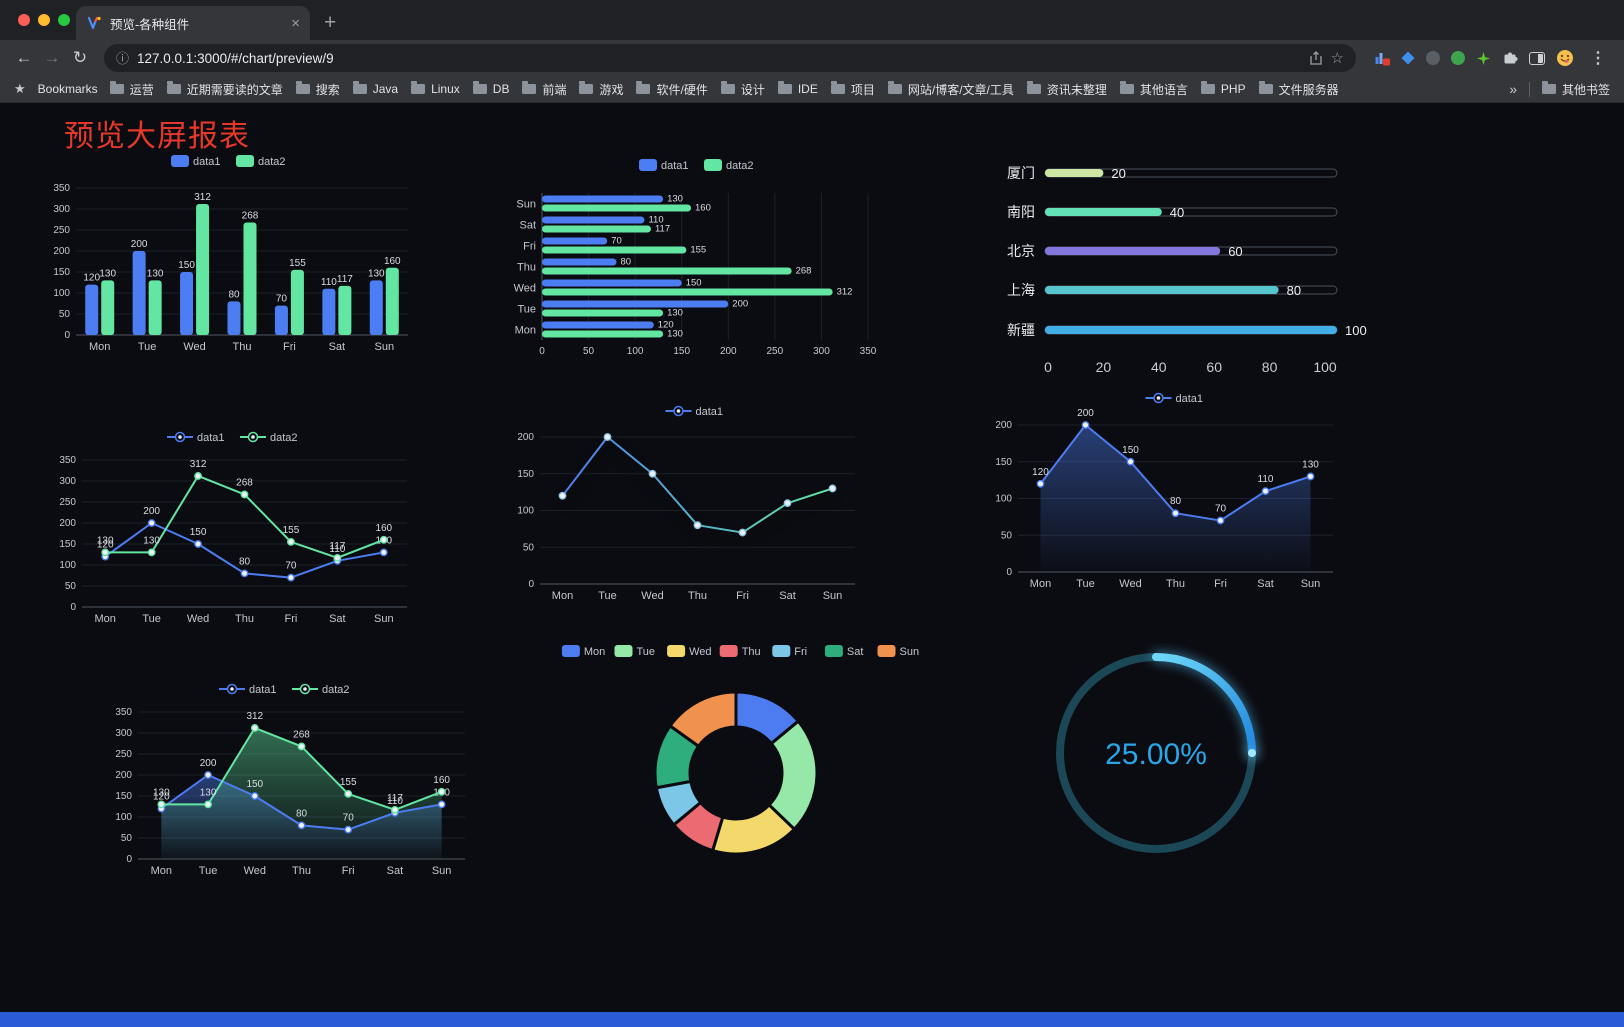  What do you see at coordinates (544, 89) in the screenshot?
I see `bookmark-folder: 前端` at bounding box center [544, 89].